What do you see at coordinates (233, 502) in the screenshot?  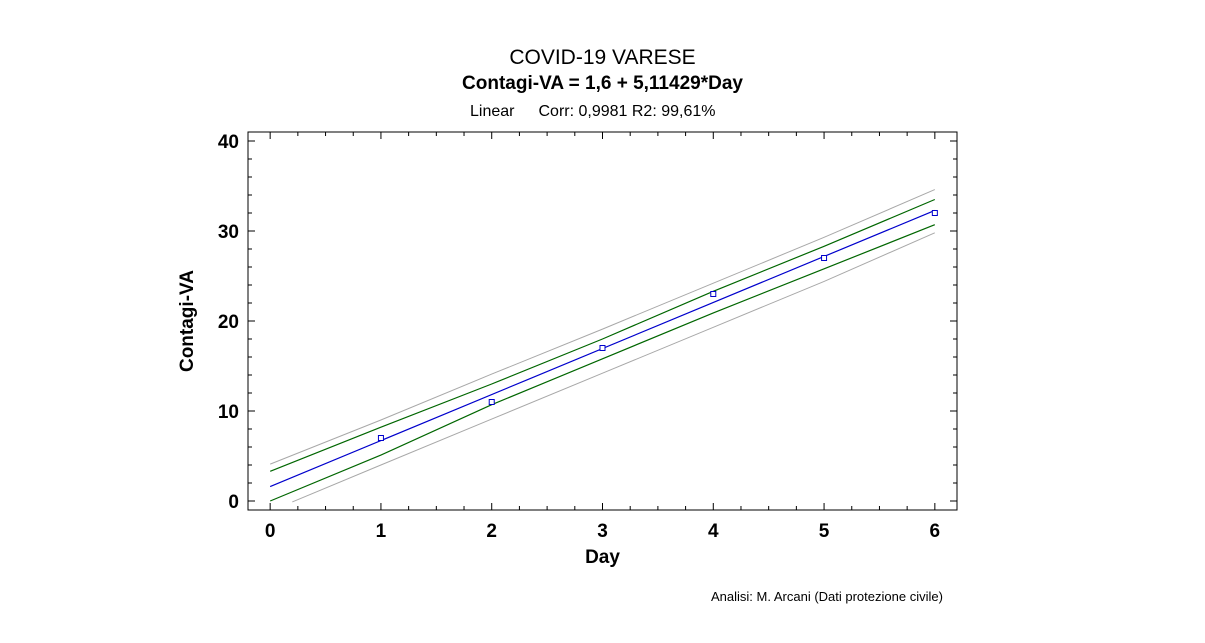 I see `y-tick-label: 0` at bounding box center [233, 502].